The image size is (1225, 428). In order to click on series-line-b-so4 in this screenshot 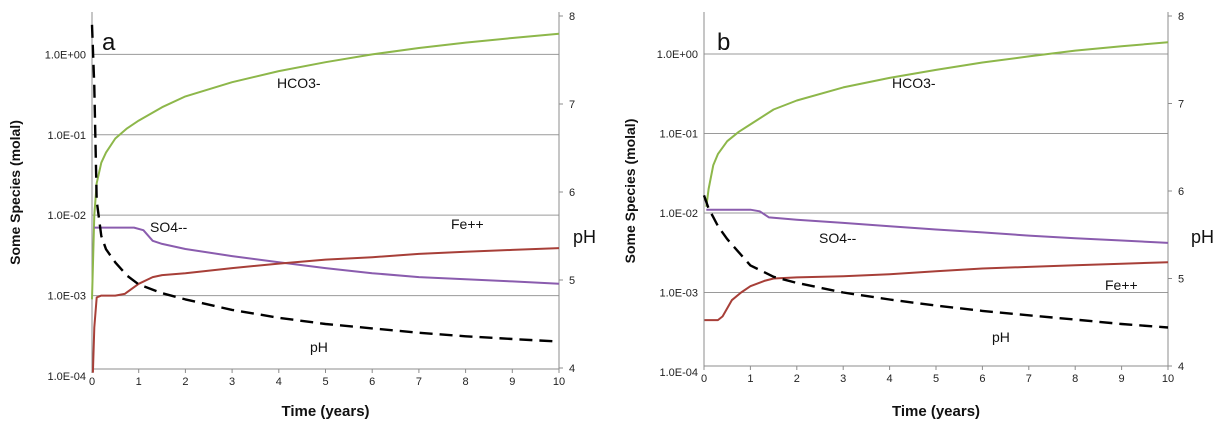, I will do `click(937, 226)`.